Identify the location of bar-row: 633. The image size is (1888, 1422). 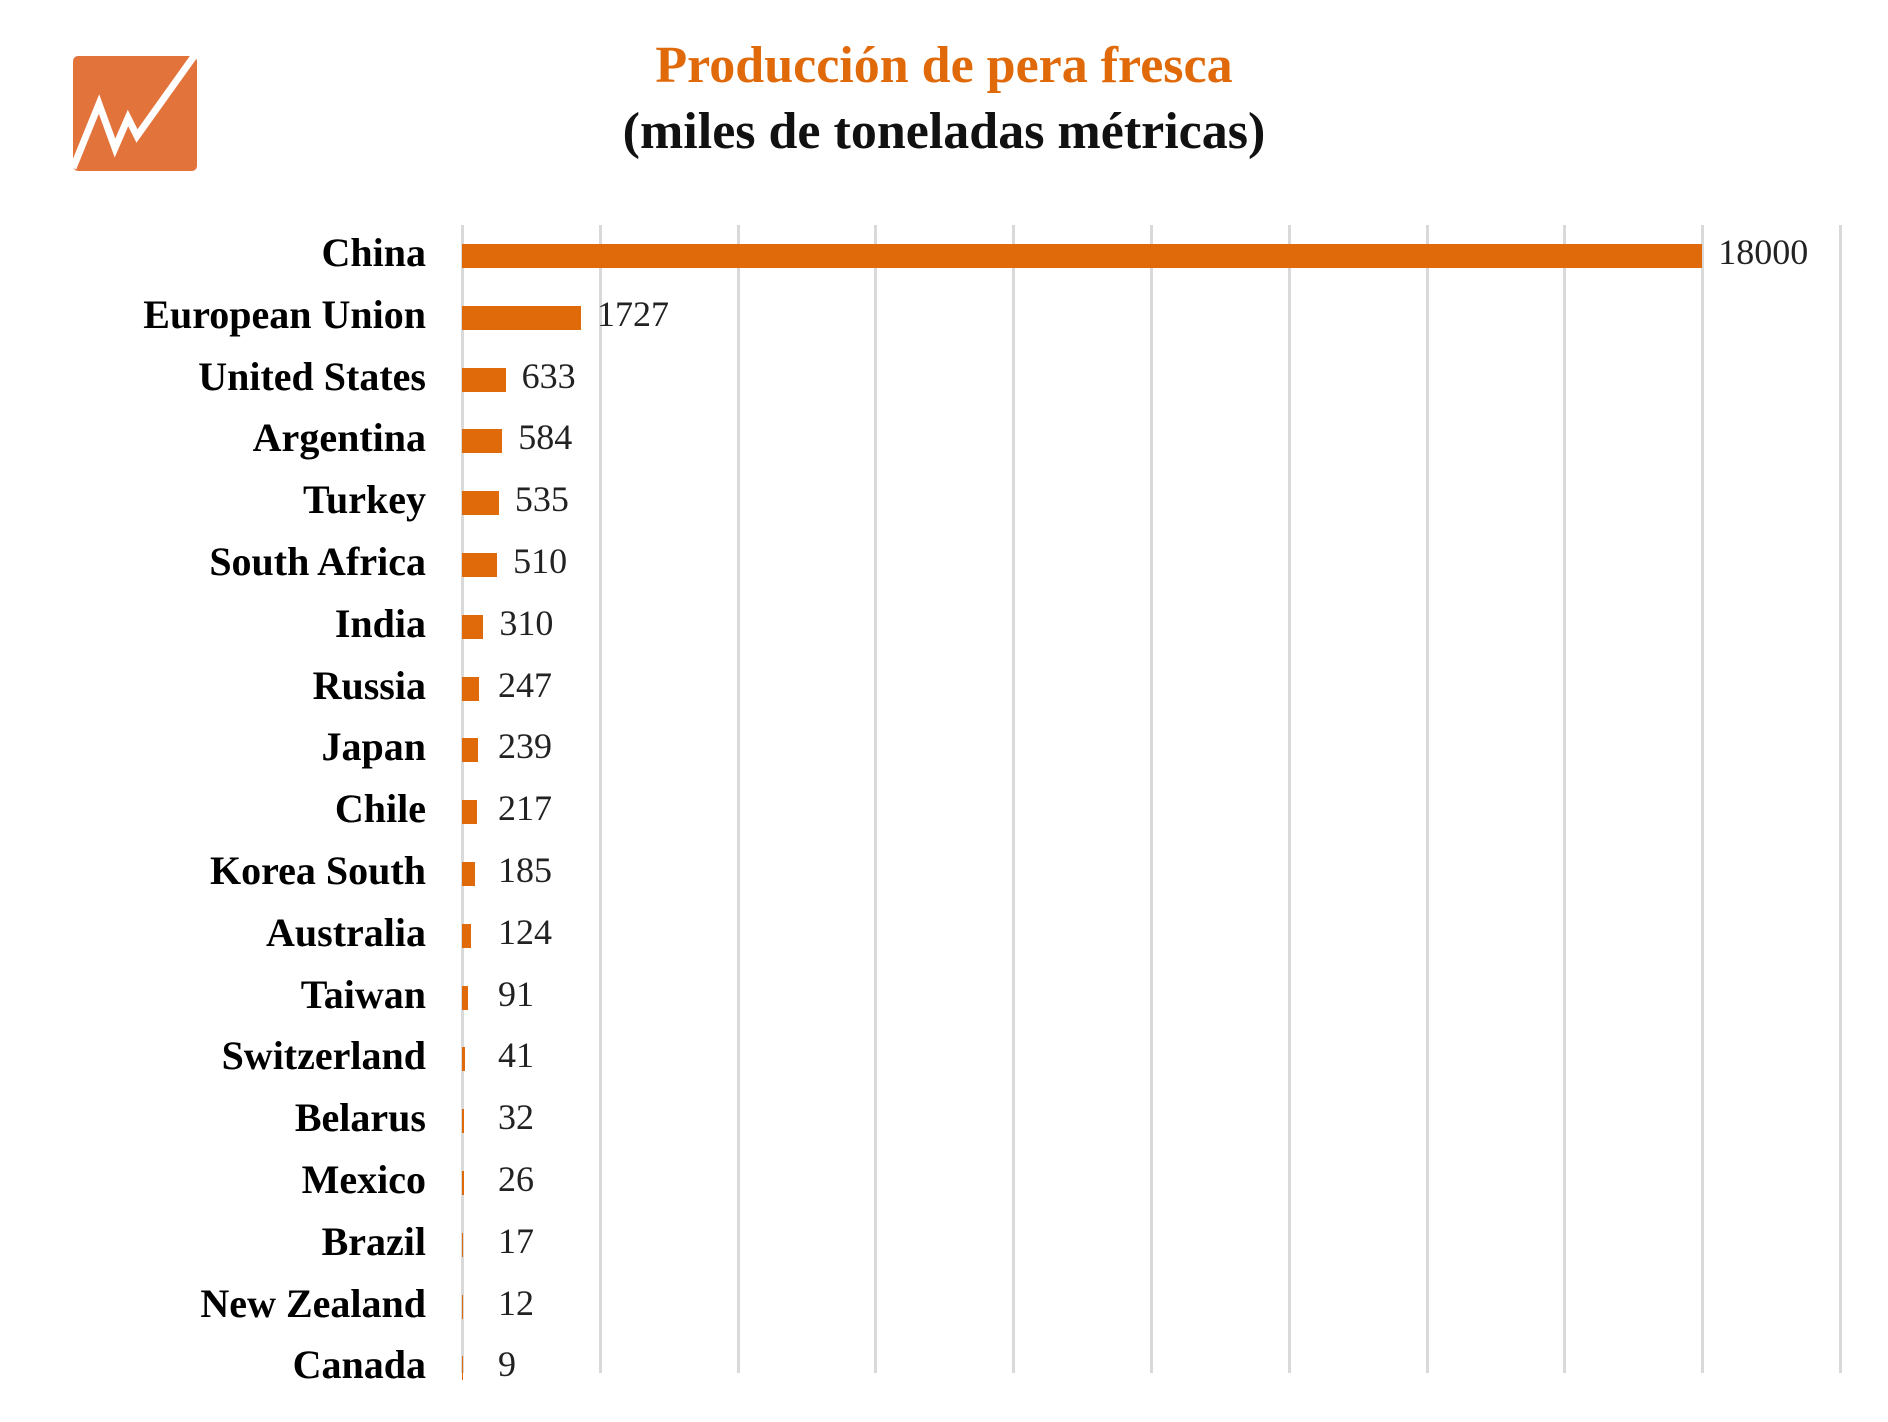
(1151, 380).